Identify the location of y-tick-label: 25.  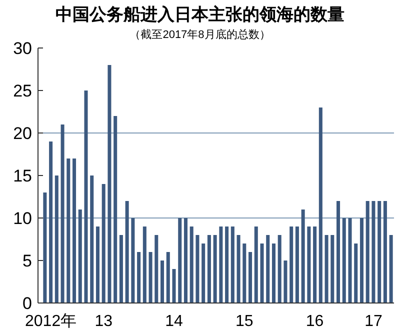
(22, 91).